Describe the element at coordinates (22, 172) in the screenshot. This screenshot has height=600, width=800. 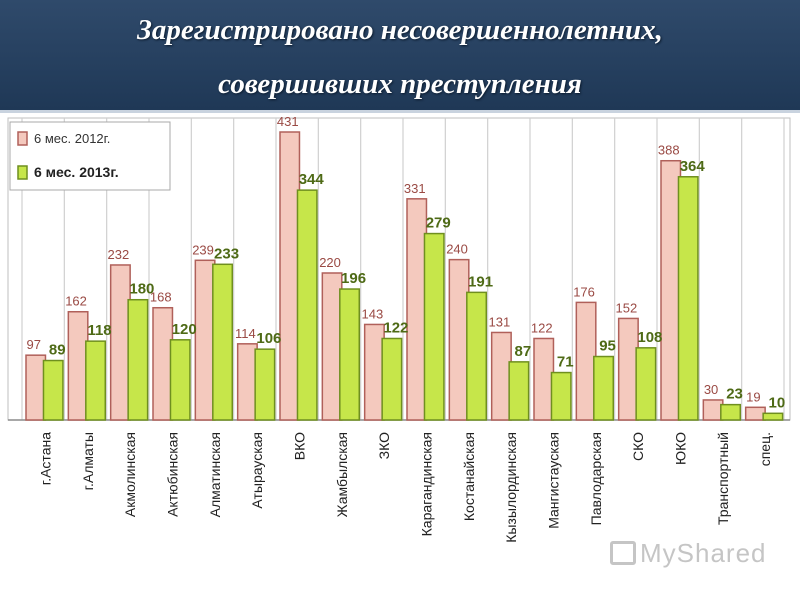
I see `legend-swatch-2013` at that location.